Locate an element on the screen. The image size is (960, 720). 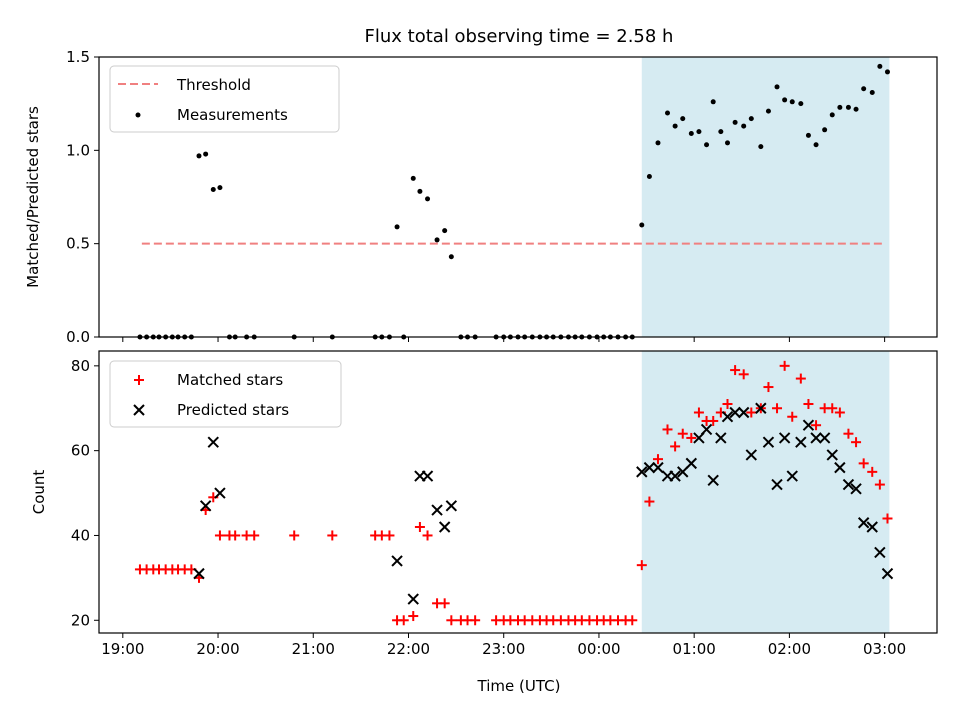
bottom-legend: Matched stars Predicted stars is located at coordinates (225, 394).